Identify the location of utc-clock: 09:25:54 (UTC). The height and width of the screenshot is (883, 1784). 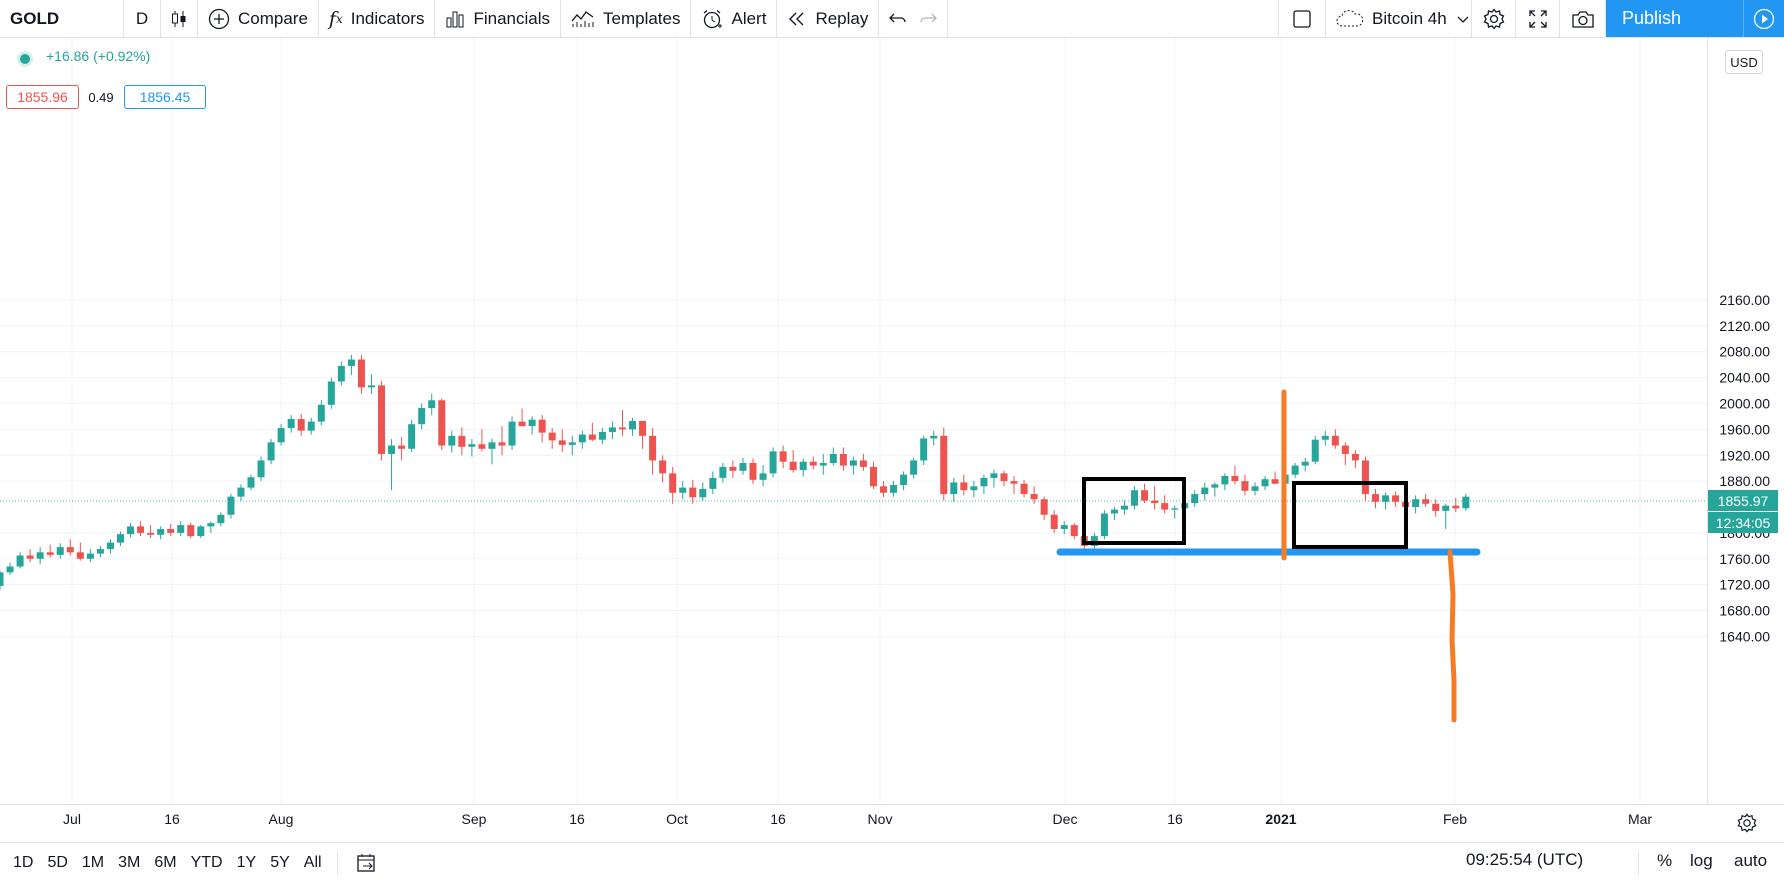
(1524, 860).